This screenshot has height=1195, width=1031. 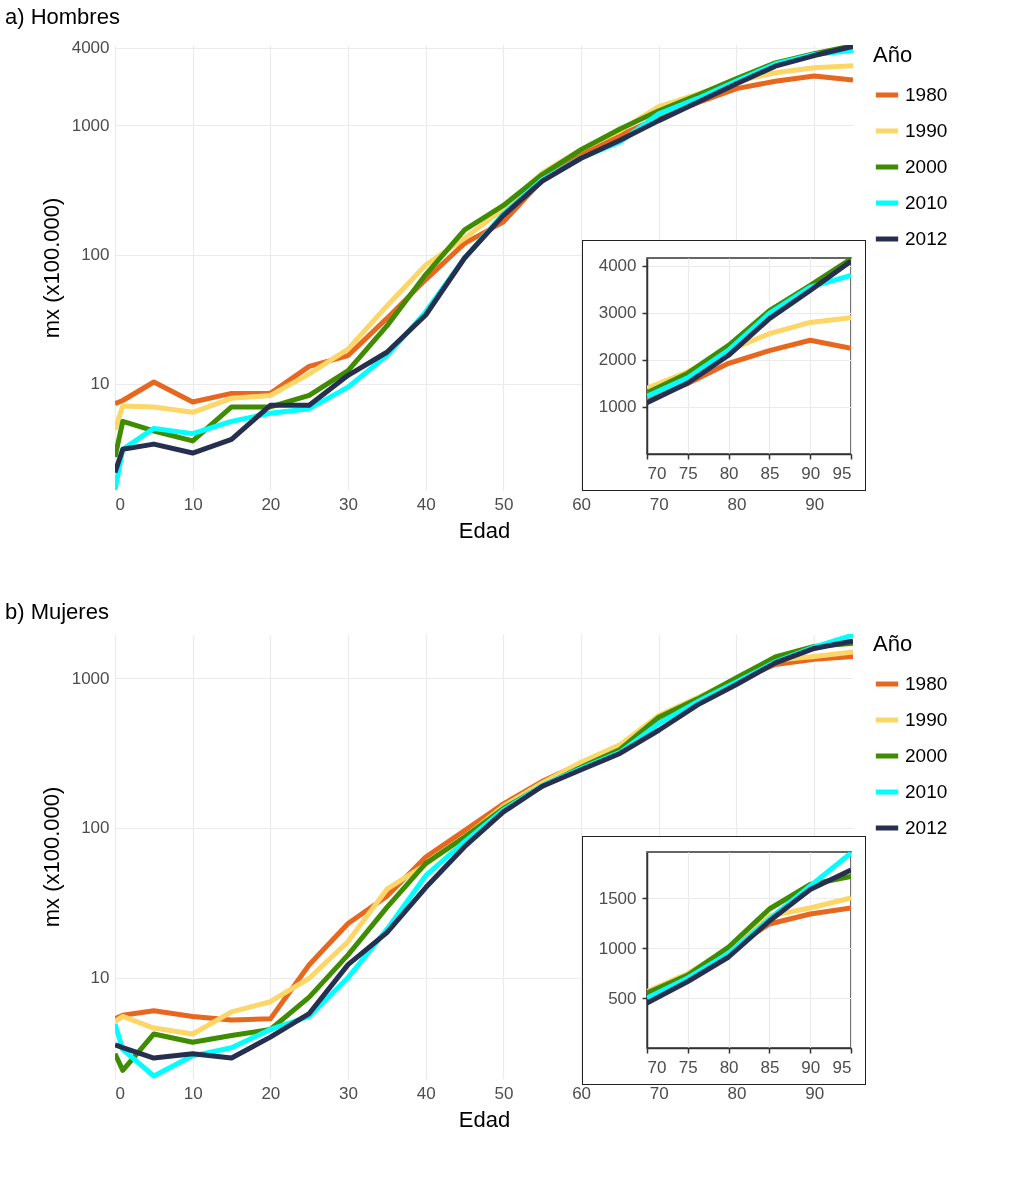 What do you see at coordinates (617, 313) in the screenshot?
I see `y-tick-label: 3000` at bounding box center [617, 313].